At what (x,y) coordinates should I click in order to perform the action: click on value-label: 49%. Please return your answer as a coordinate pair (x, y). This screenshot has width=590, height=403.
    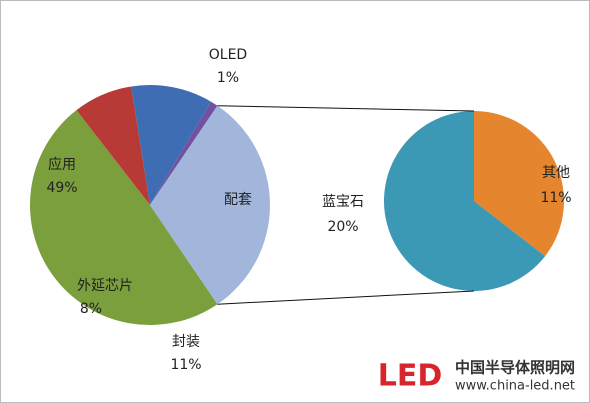
    Looking at the image, I should click on (61, 188).